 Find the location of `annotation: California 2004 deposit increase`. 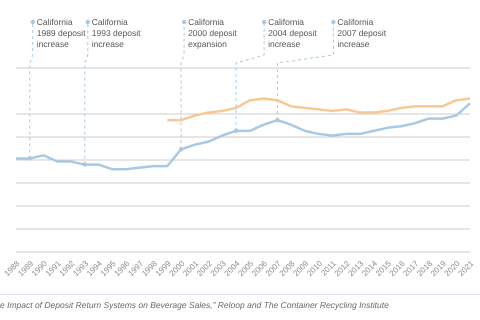

annotation: California 2004 deposit increase is located at coordinates (293, 33).